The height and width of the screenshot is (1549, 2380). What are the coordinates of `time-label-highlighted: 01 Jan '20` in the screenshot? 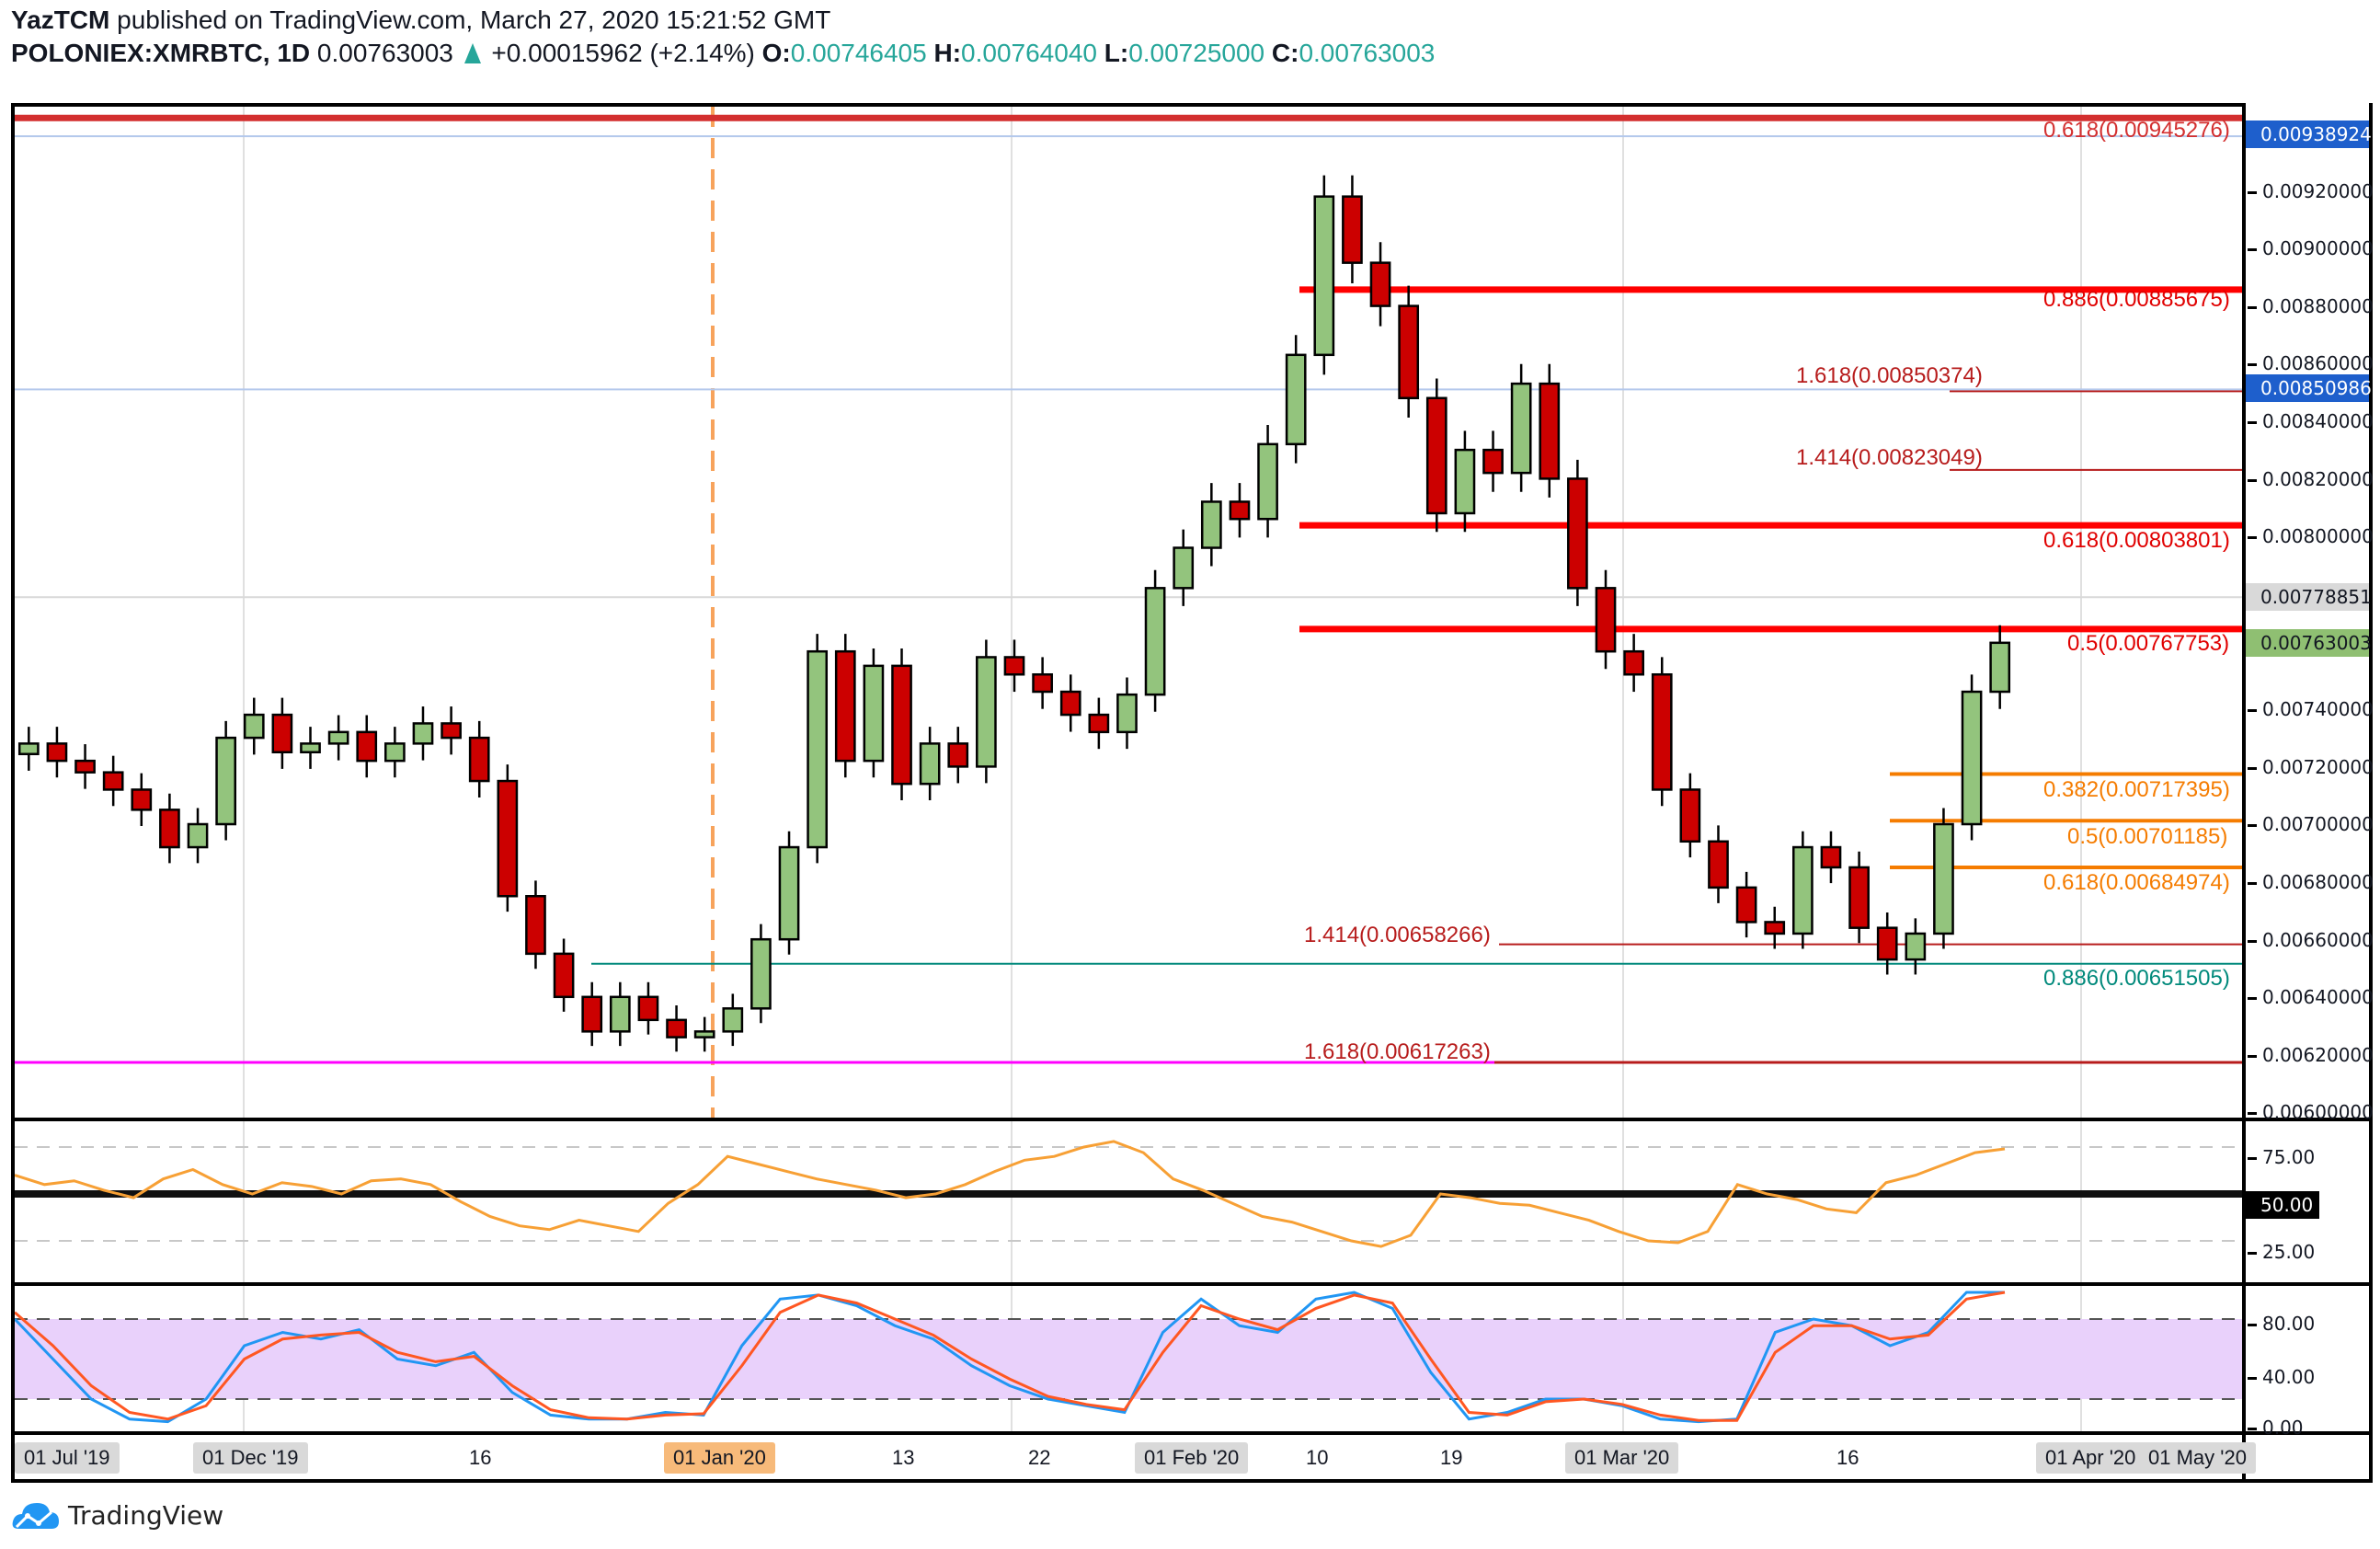 It's located at (719, 1458).